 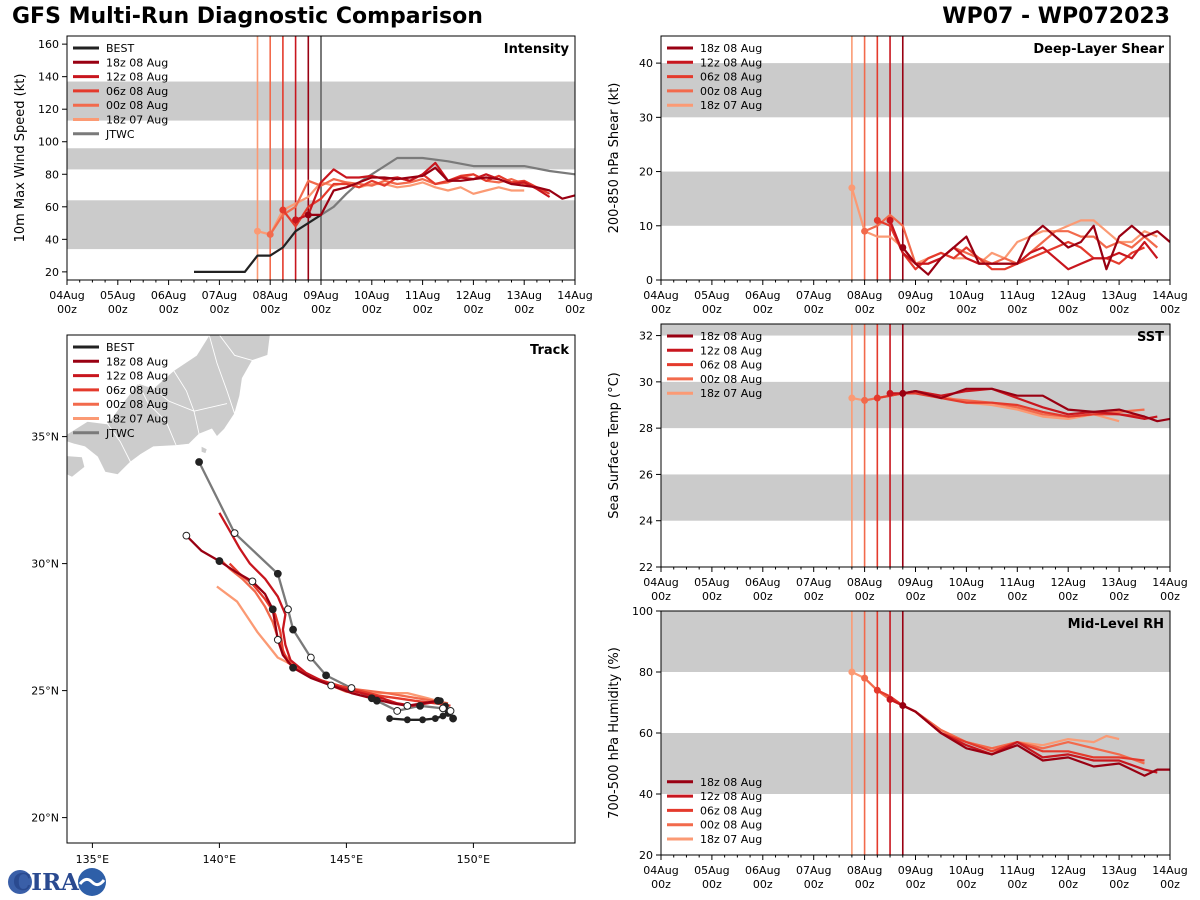 What do you see at coordinates (219, 295) in the screenshot?
I see `intensity-xtick-label: 07Aug` at bounding box center [219, 295].